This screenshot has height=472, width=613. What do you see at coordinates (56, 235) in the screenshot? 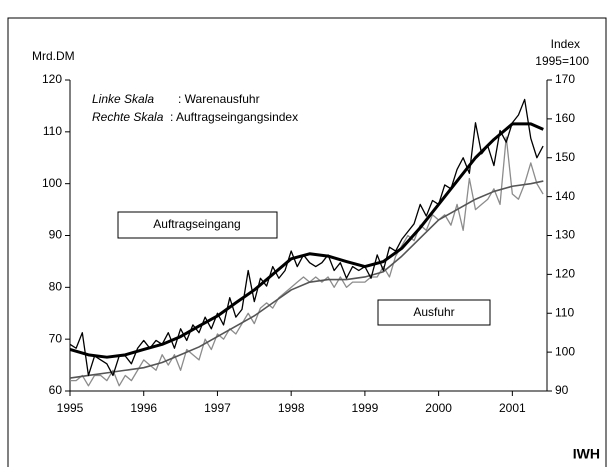
I see `y-tick-label: 90` at bounding box center [56, 235].